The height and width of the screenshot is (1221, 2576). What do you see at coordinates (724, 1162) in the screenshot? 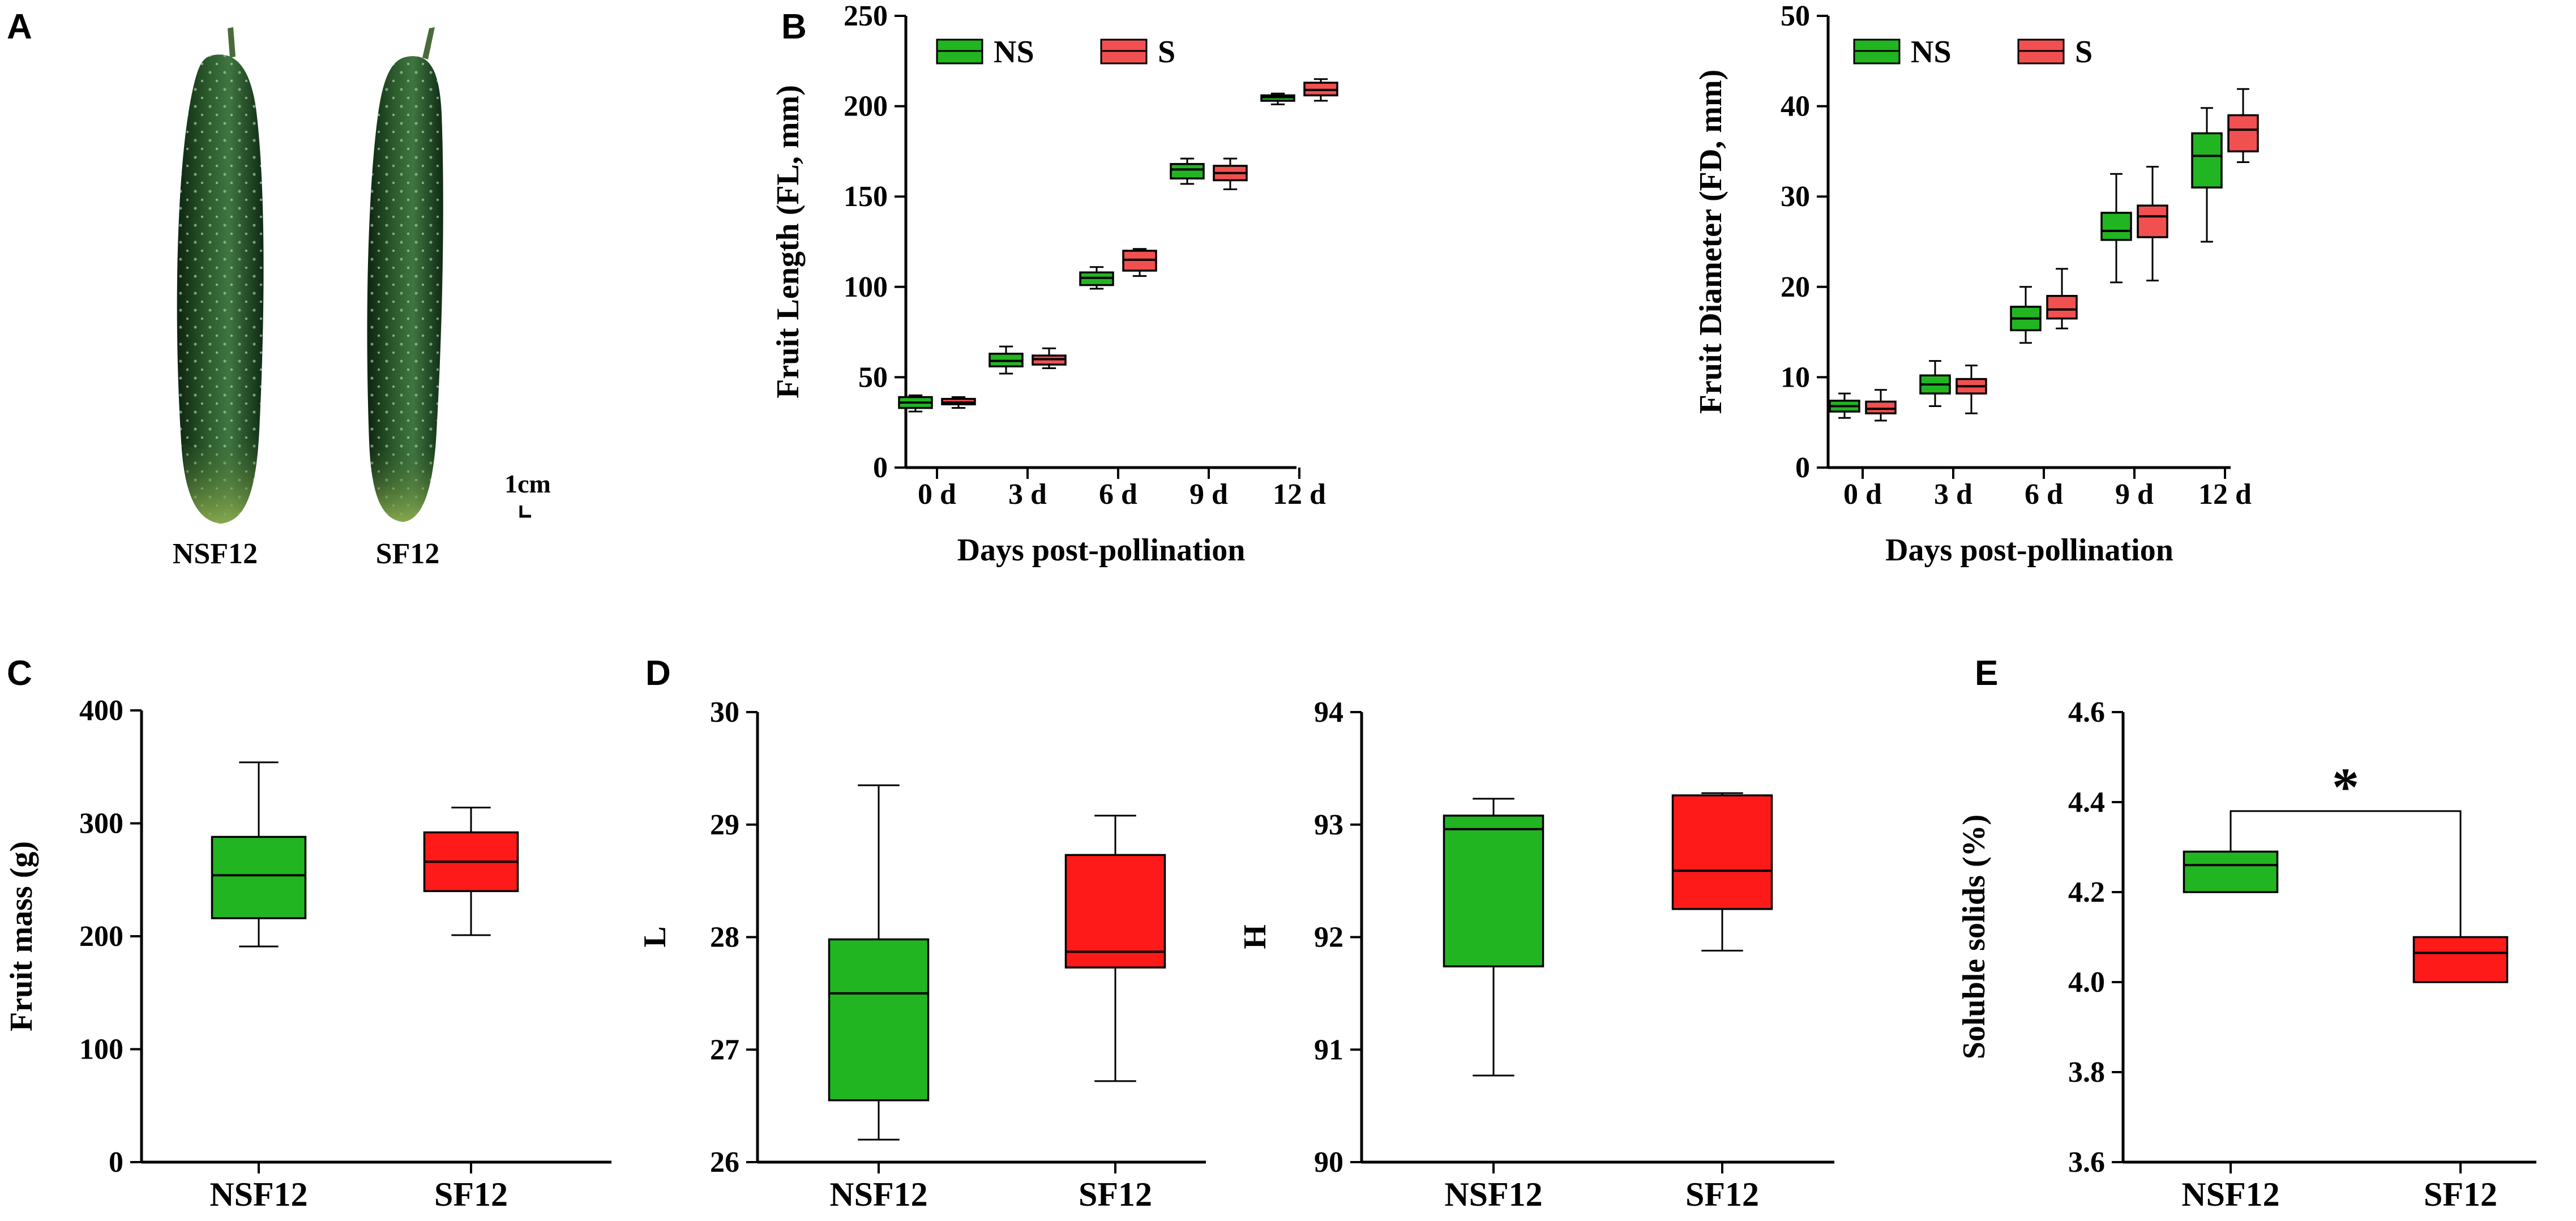
I see `y-tick-label: 26` at bounding box center [724, 1162].